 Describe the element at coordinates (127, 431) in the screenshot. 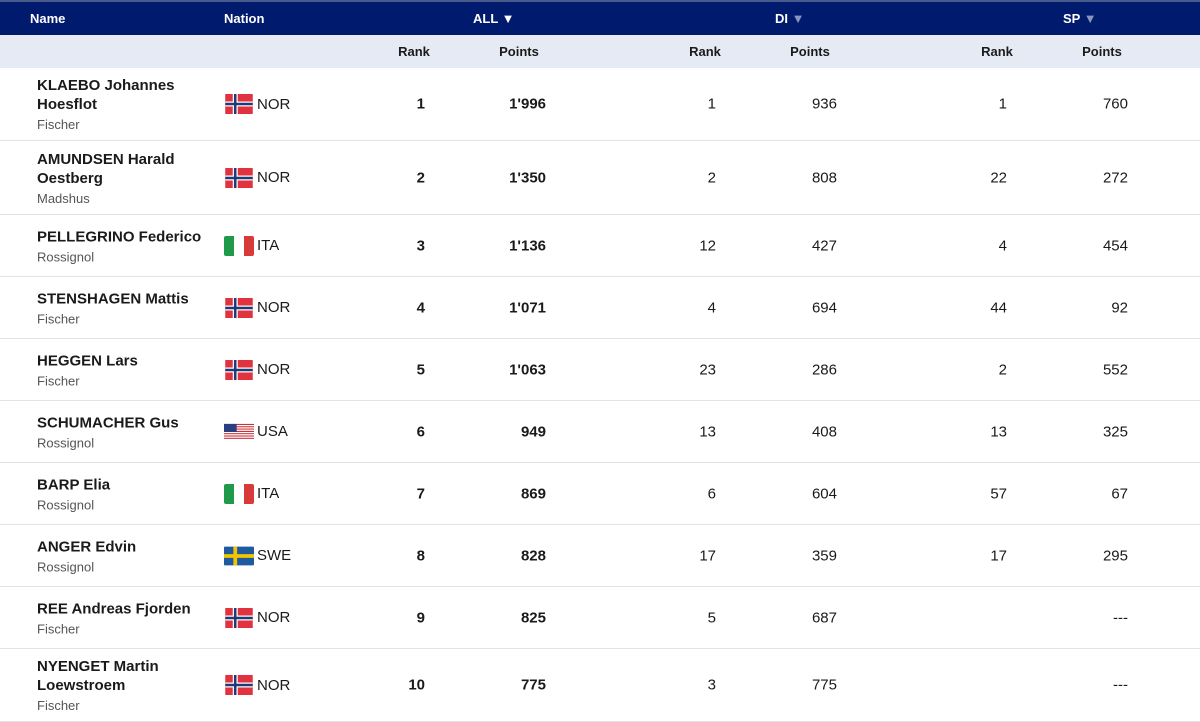

I see `athlete-cell: SCHUMACHER Gus Rossignol` at that location.